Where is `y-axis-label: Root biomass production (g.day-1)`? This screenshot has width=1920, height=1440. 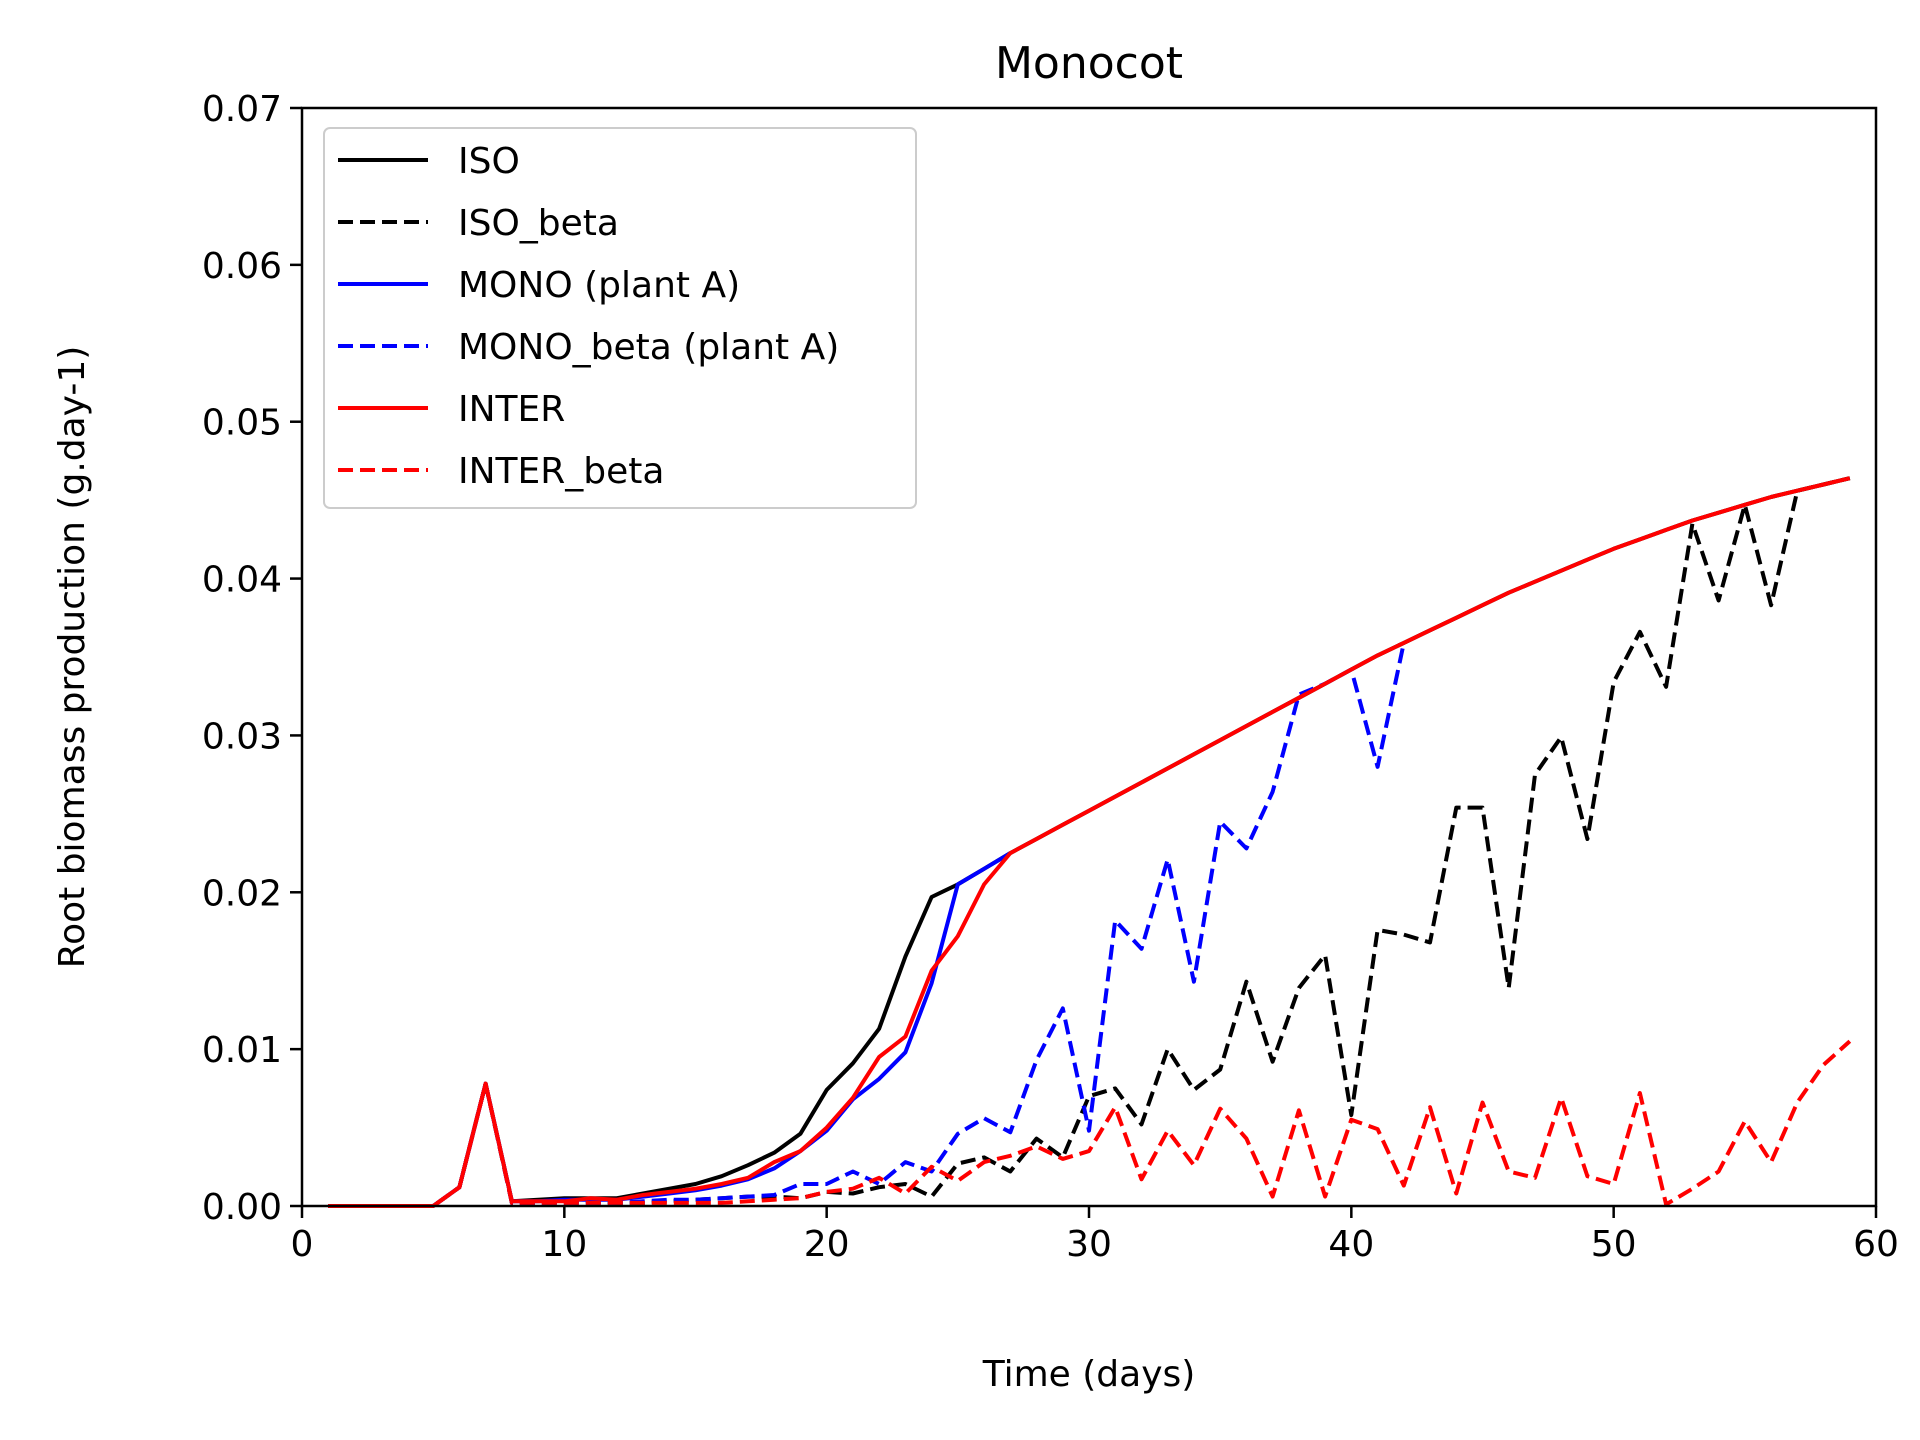
y-axis-label: Root biomass production (g.day-1) is located at coordinates (72, 657).